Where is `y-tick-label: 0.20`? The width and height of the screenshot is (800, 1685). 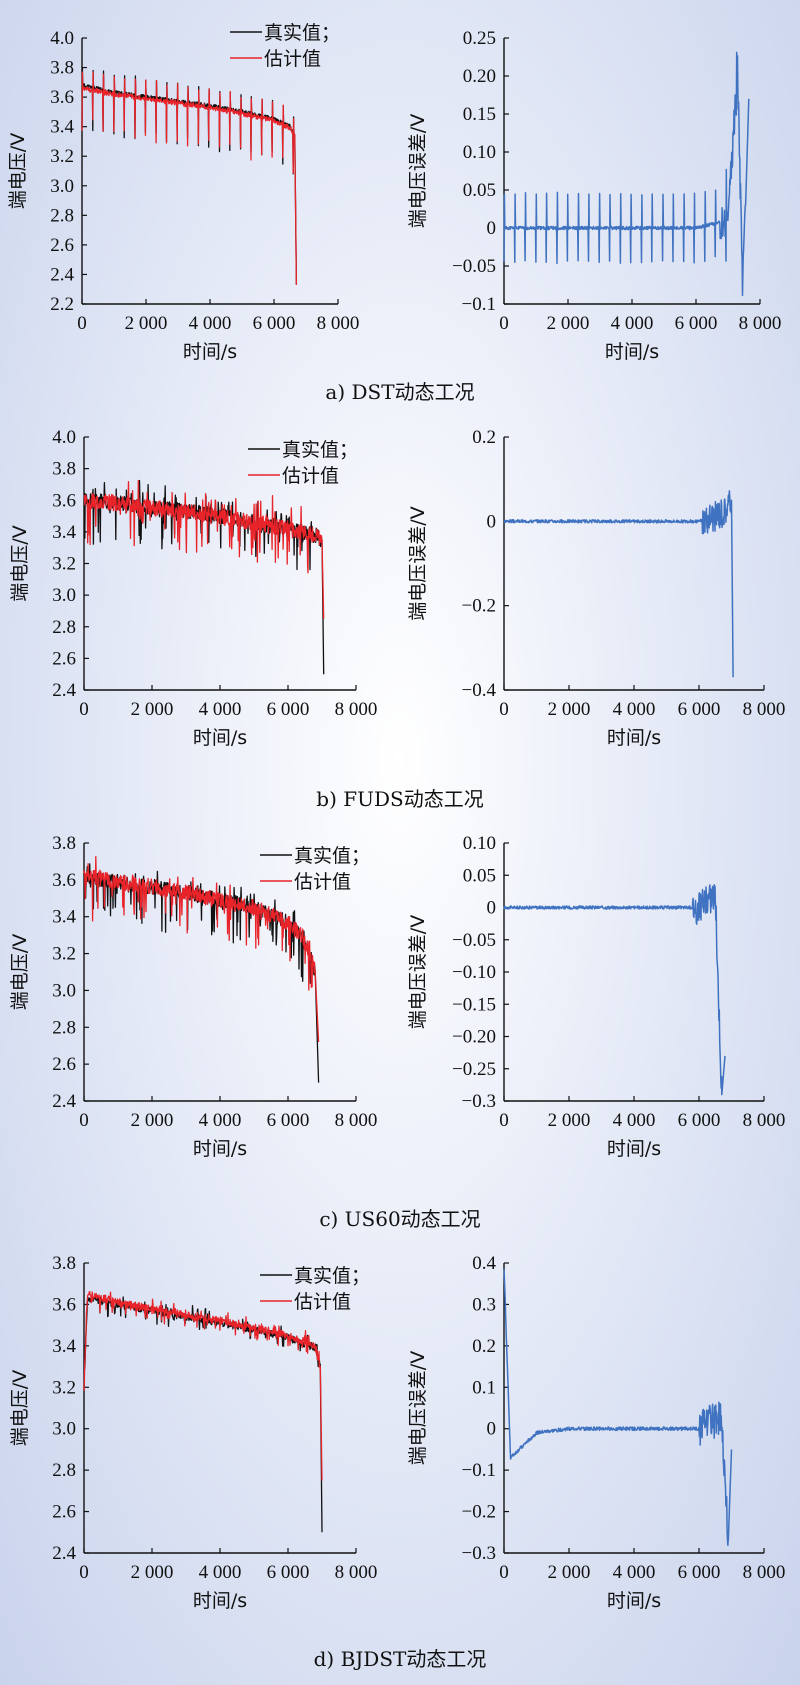 y-tick-label: 0.20 is located at coordinates (479, 76).